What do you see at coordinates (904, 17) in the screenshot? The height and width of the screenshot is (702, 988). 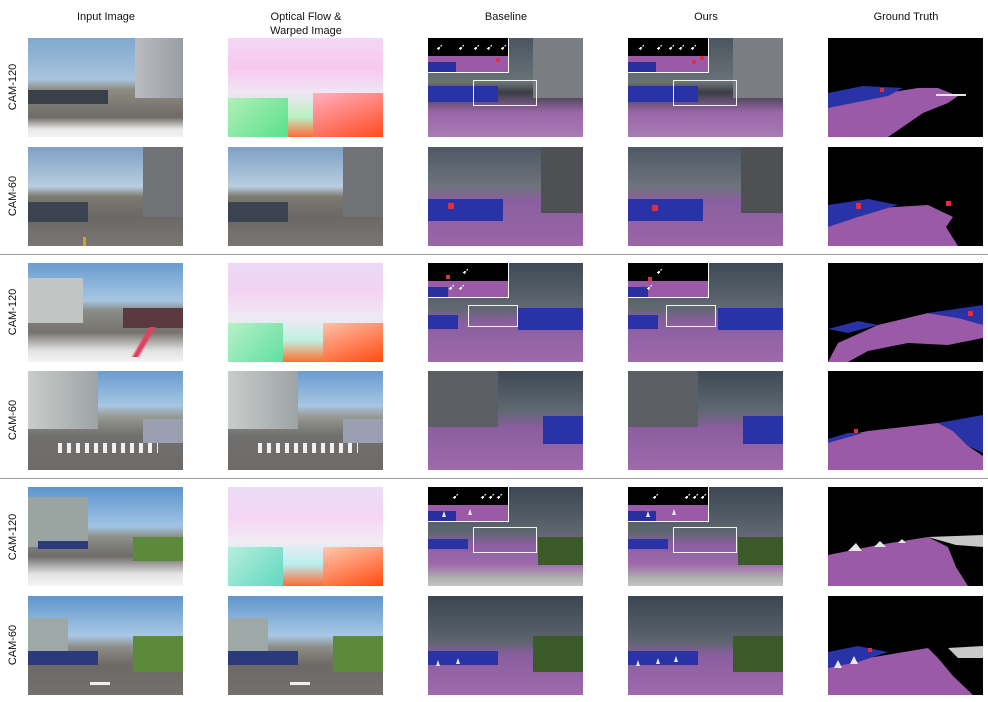 I see `header-ground-truth: Ground Truth` at bounding box center [904, 17].